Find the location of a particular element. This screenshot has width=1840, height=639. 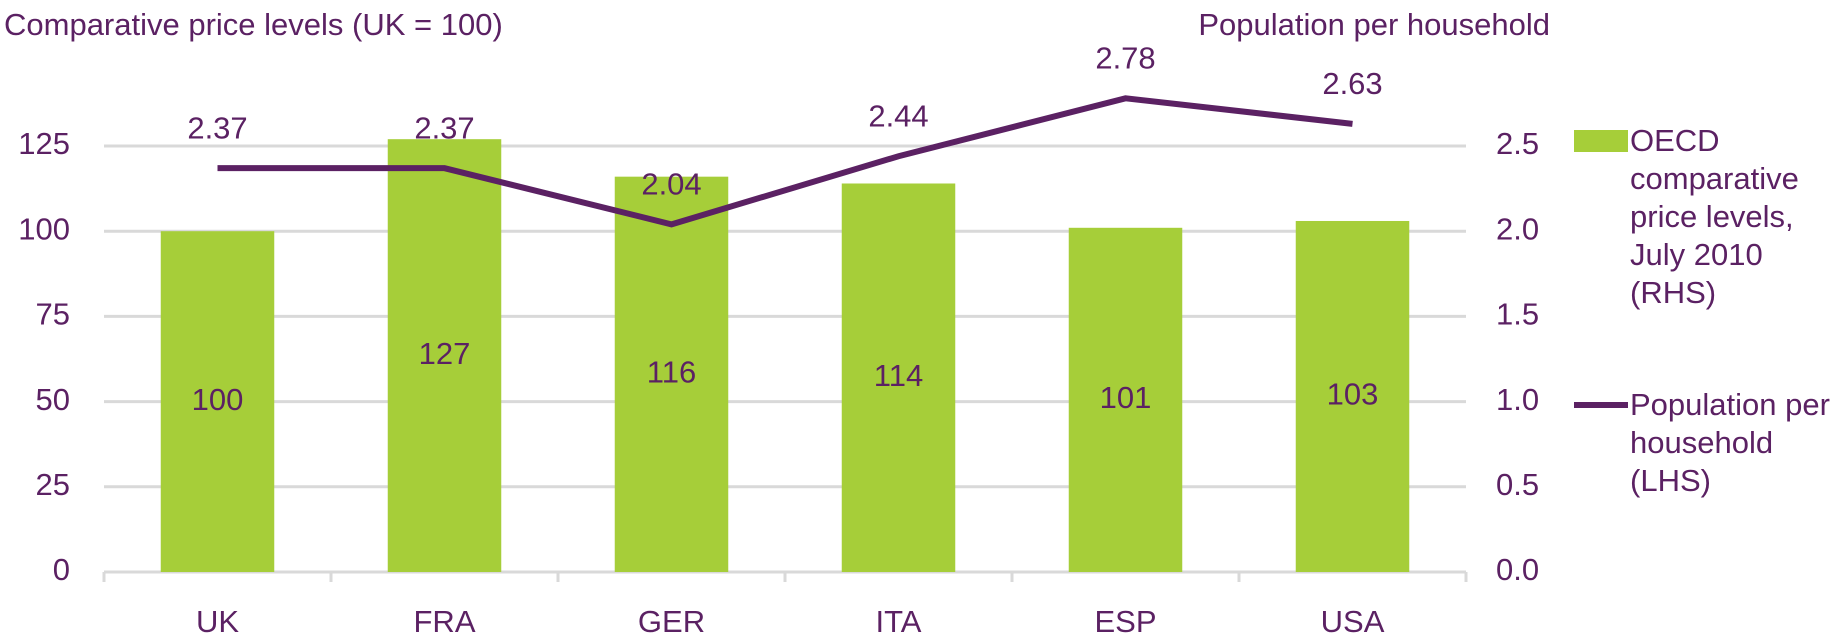

y2-tick-label: 2.0 is located at coordinates (1517, 228).